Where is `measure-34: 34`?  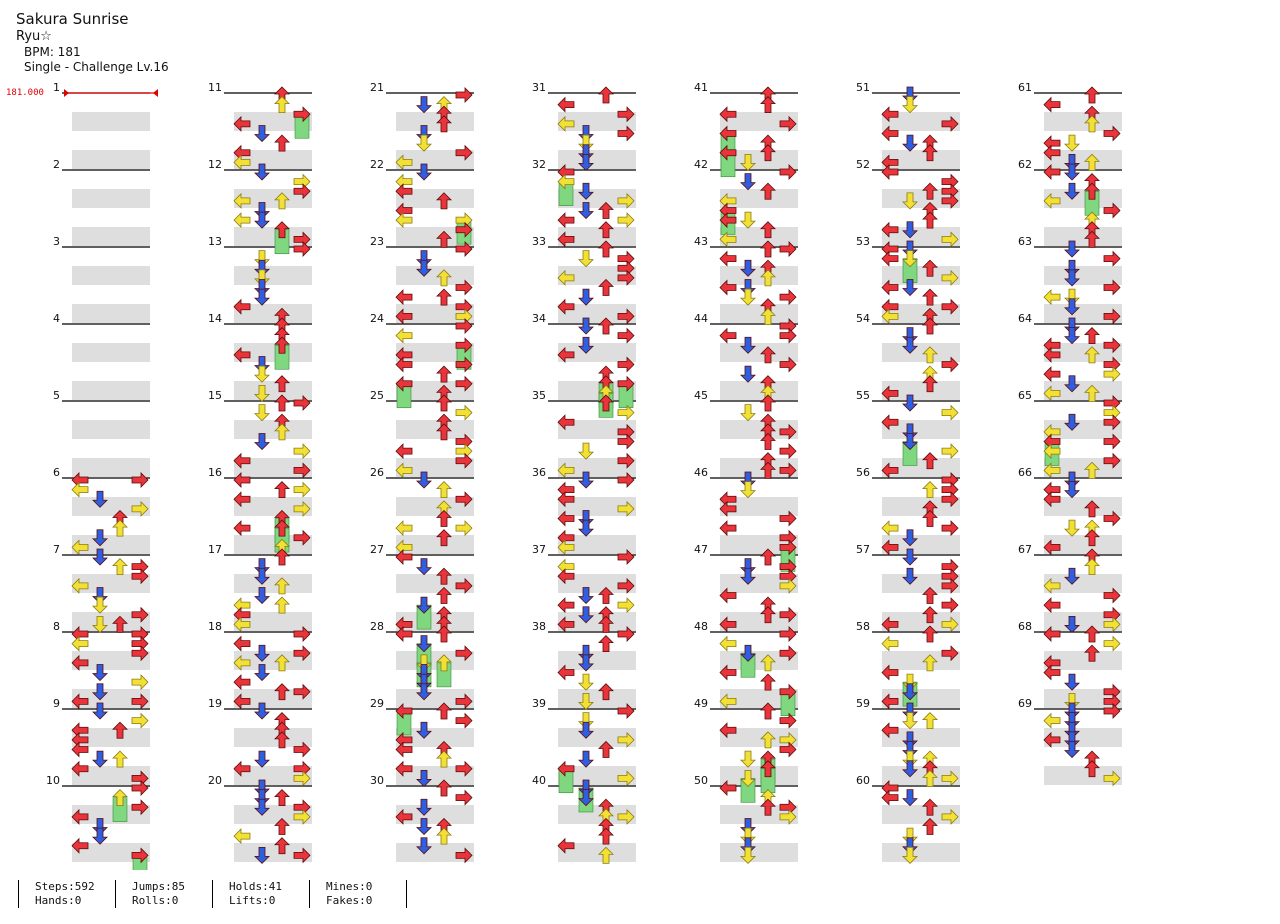 measure-34: 34 is located at coordinates (584, 356).